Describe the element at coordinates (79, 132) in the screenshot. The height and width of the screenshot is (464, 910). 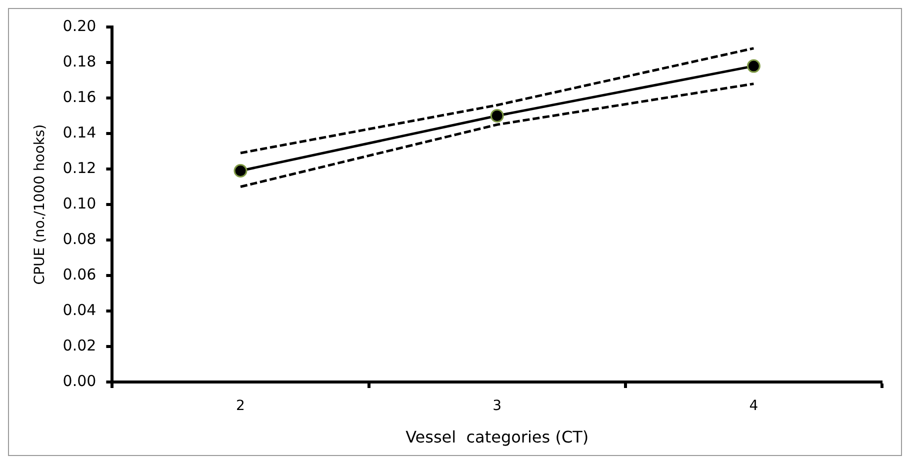
I see `y-tick-label: 0.14` at that location.